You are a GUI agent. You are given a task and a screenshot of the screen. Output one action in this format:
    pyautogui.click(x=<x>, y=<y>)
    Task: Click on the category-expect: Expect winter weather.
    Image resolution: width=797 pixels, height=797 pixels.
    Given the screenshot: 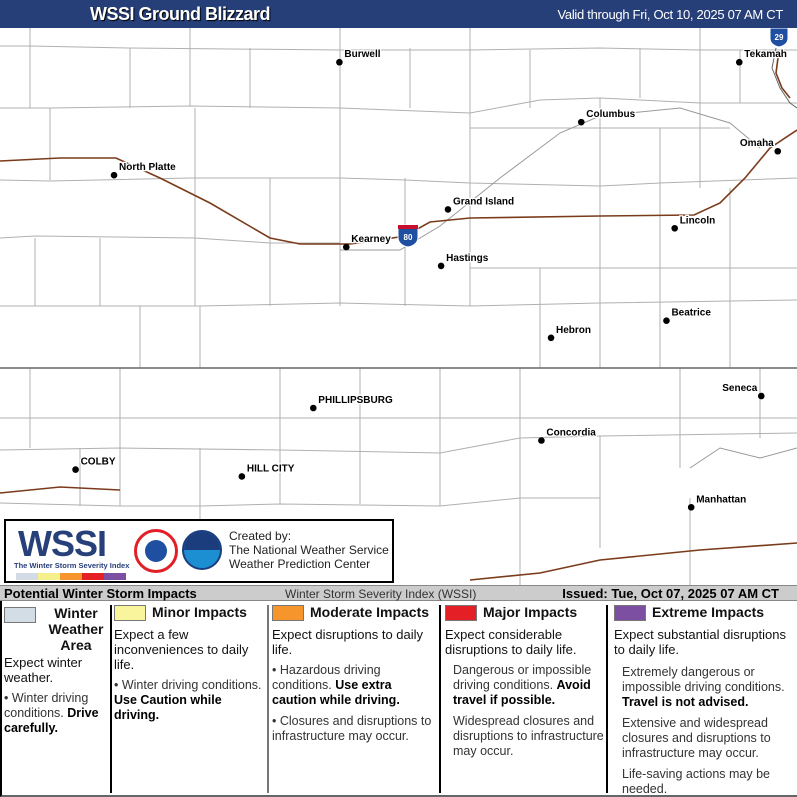 What is the action you would take?
    pyautogui.click(x=43, y=670)
    